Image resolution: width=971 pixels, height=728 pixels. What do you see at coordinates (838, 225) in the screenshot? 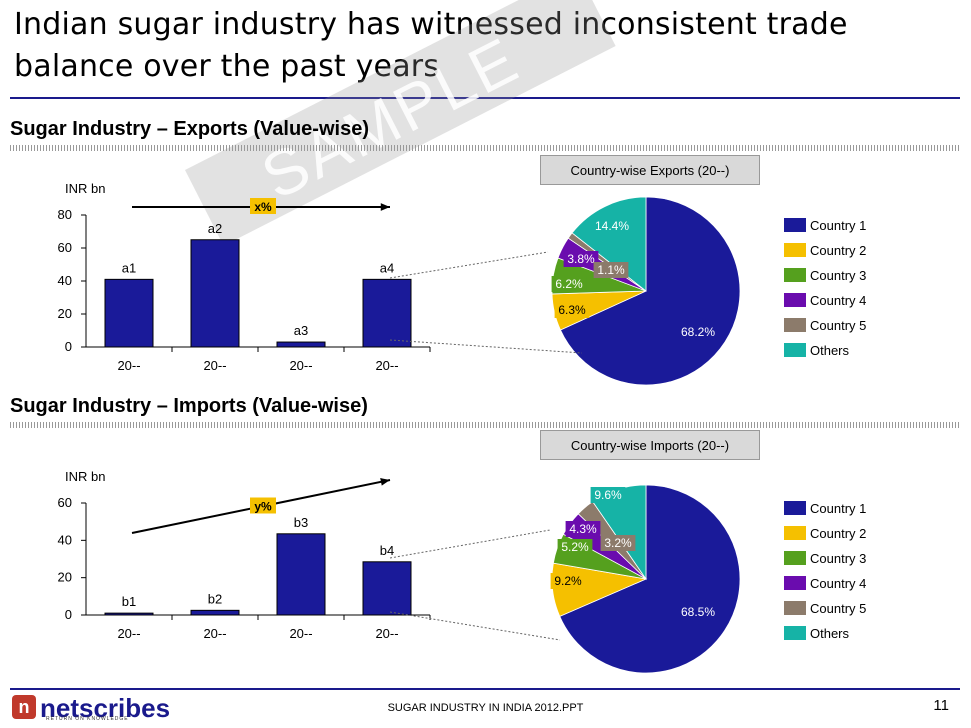
I see `exports-pie-legend-label: Country 1` at bounding box center [838, 225].